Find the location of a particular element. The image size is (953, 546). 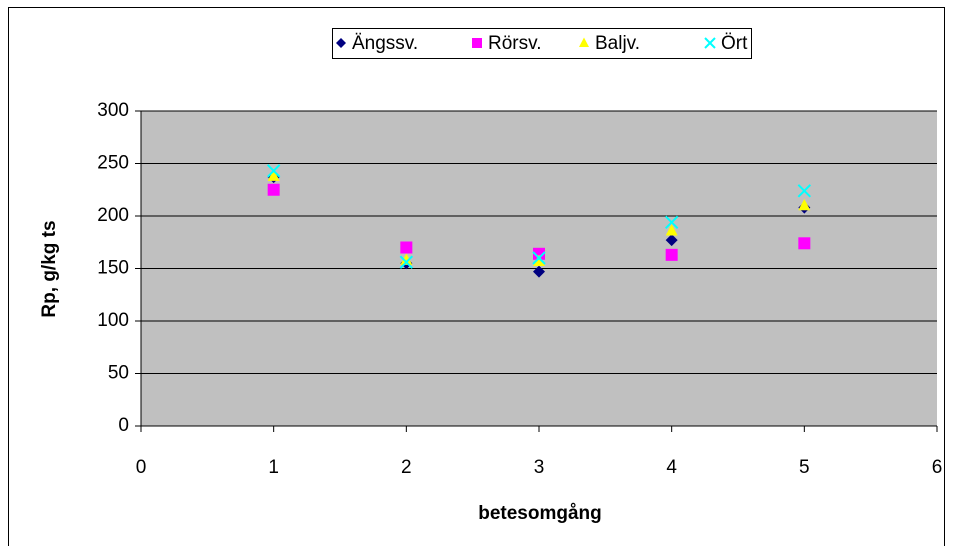

y-tick-label: 100 is located at coordinates (113, 320).